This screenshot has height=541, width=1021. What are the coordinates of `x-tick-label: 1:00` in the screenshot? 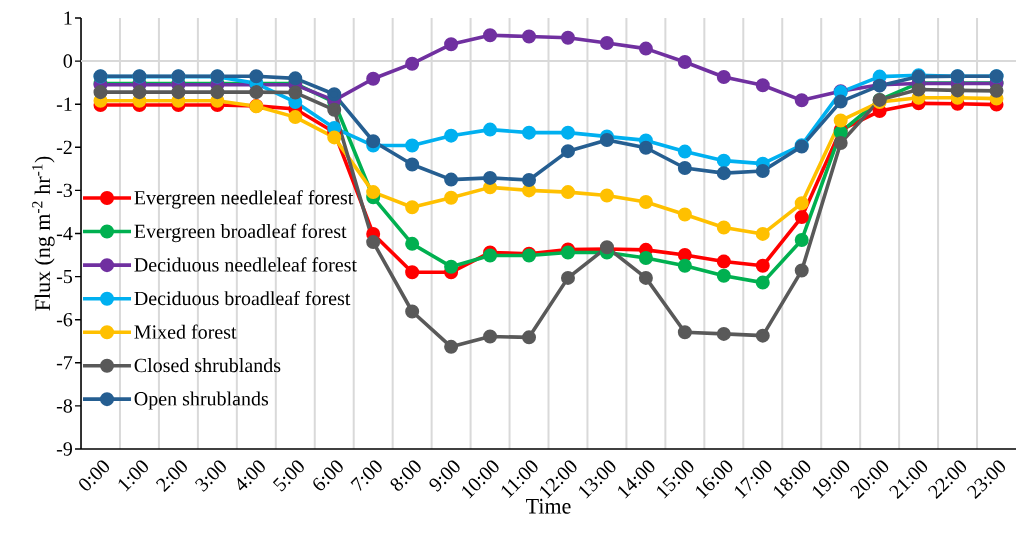 It's located at (133, 476).